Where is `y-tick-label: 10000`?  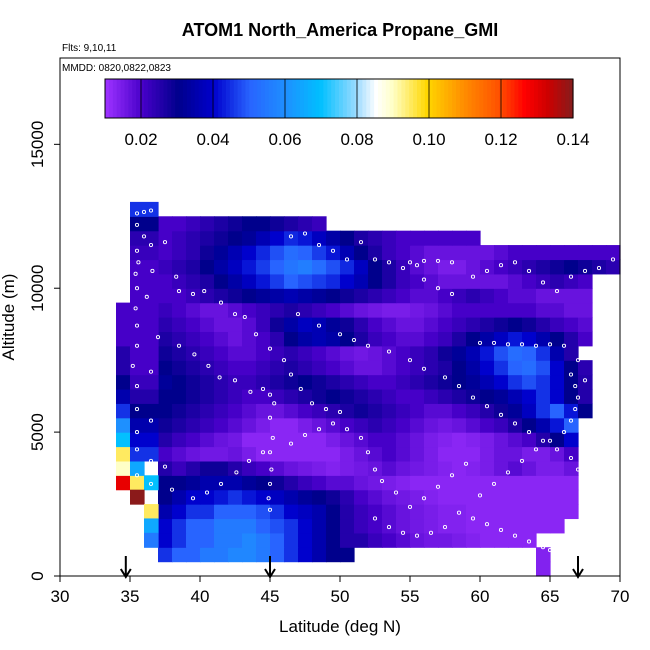 y-tick-label: 10000 is located at coordinates (37, 288).